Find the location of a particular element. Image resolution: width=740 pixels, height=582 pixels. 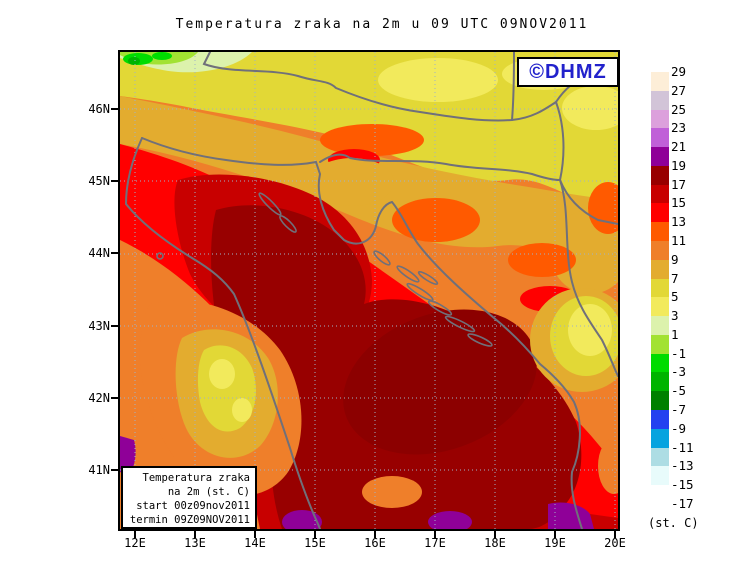

lon-tick-label: 15E is located at coordinates (315, 543).